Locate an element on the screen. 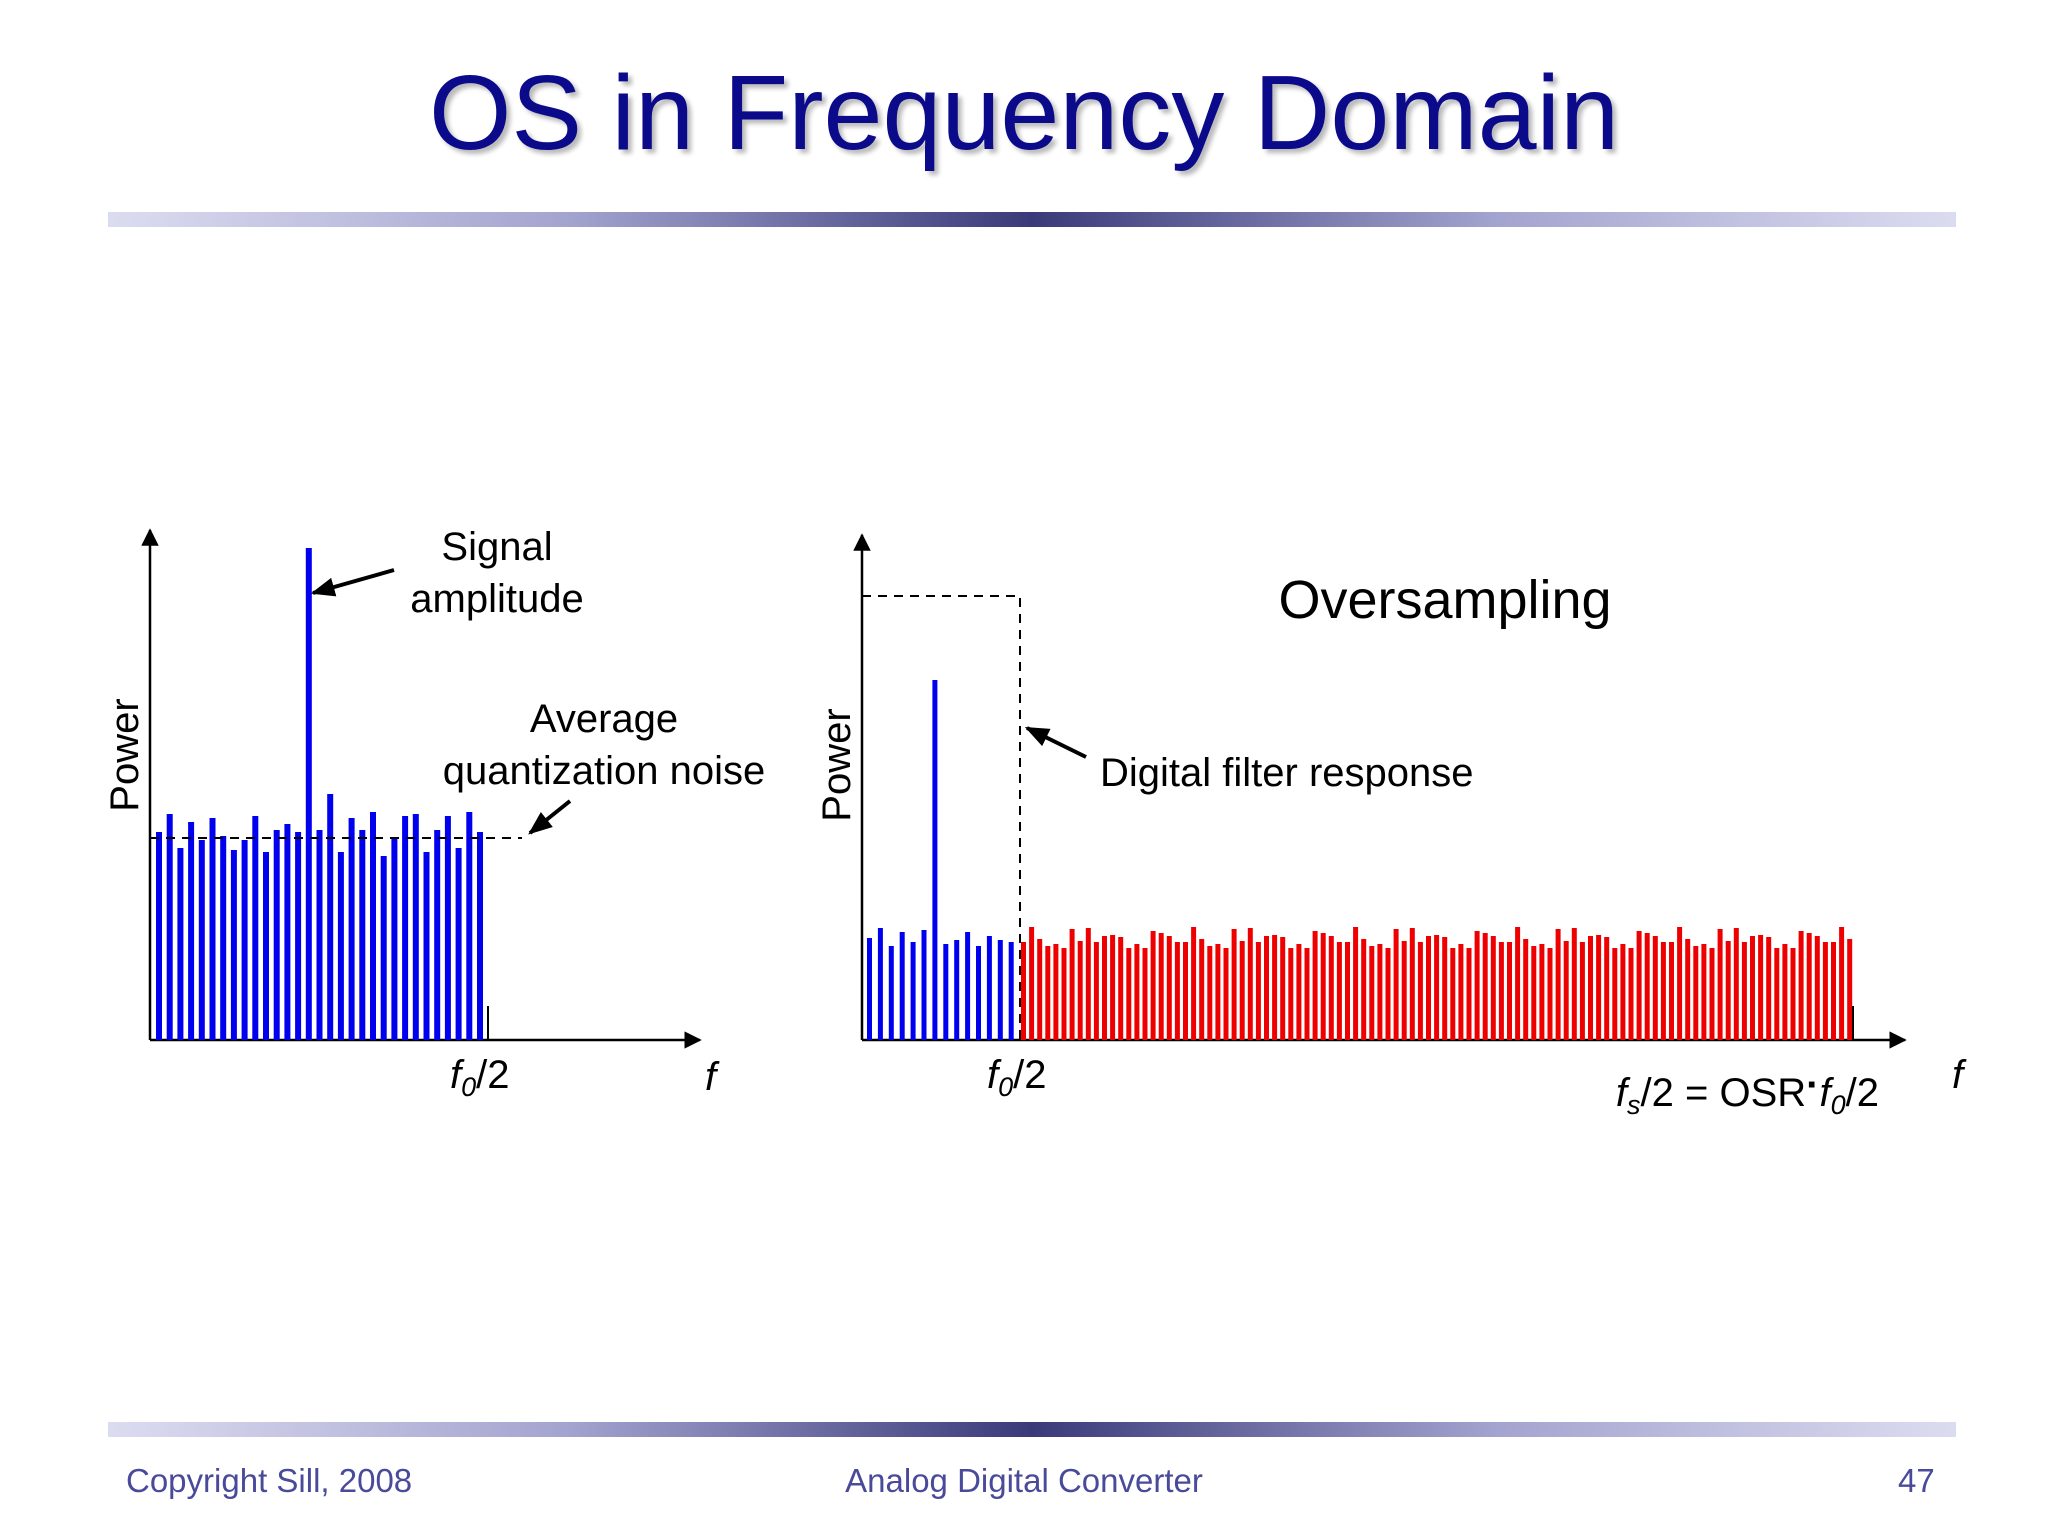  signal-annotation-line2: amplitude is located at coordinates (496, 599).